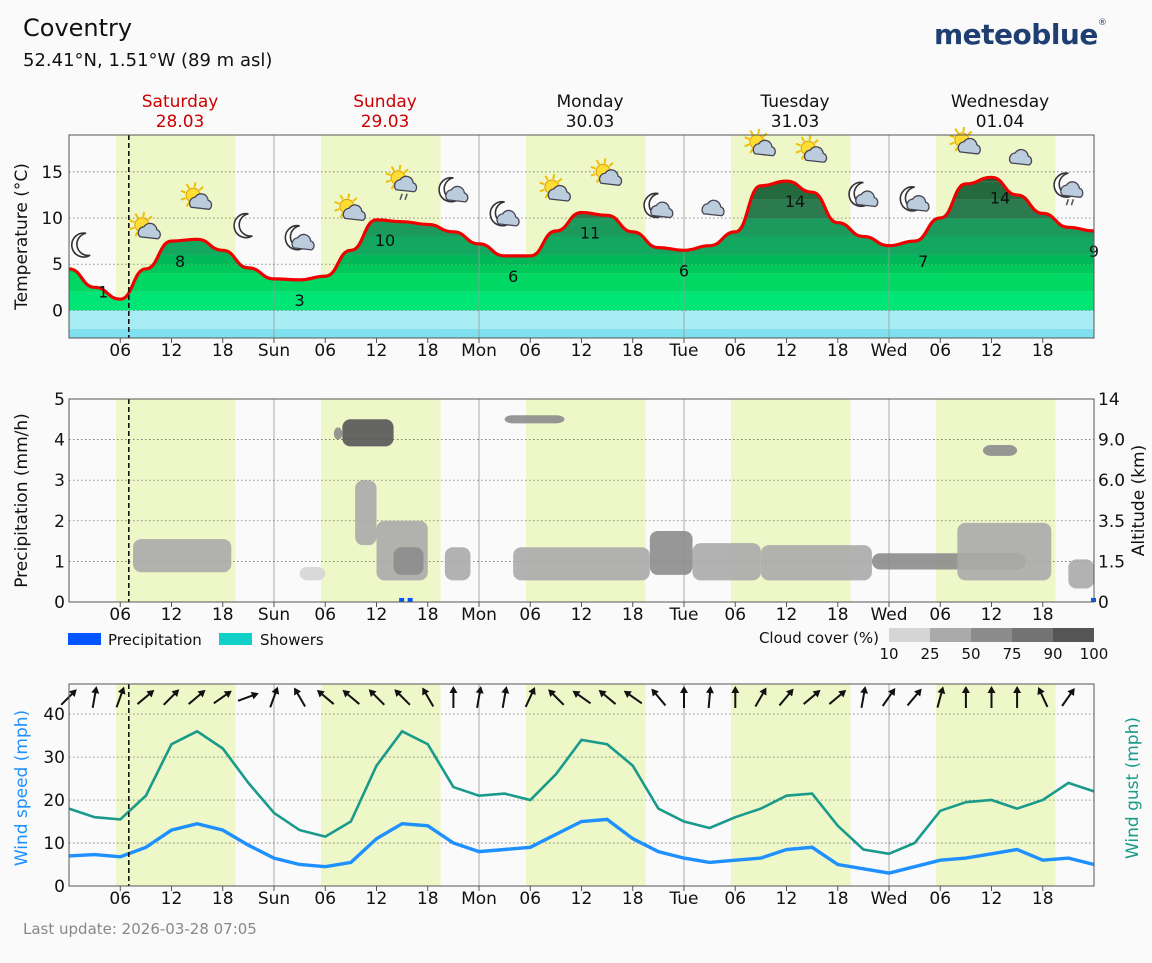 The height and width of the screenshot is (963, 1152). I want to click on wind-y-tick: 20, so click(54, 801).